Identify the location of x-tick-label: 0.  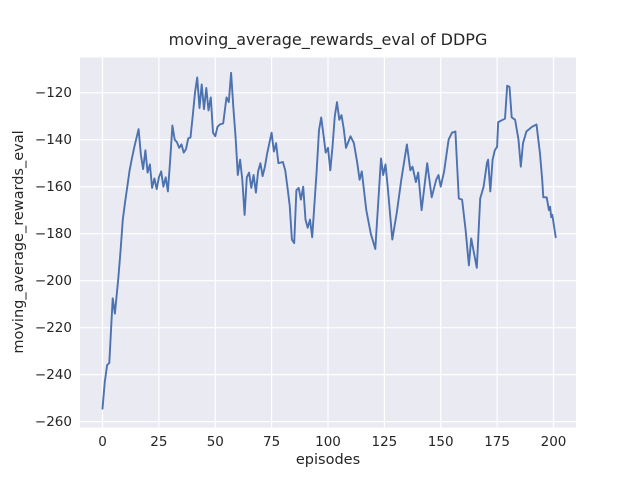
(102, 442).